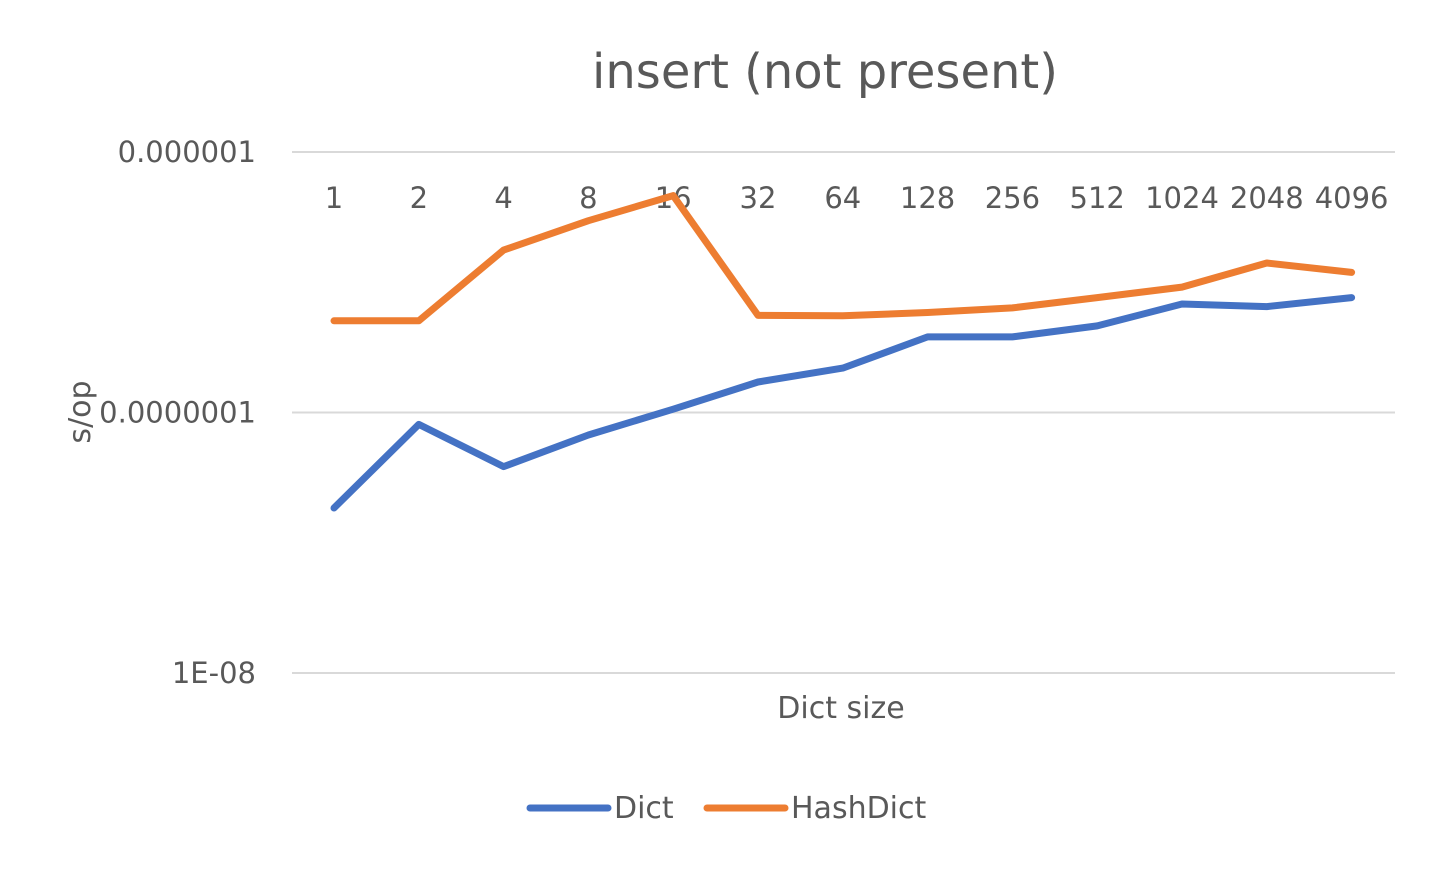 The width and height of the screenshot is (1442, 877). I want to click on x-tick-label: 2048, so click(1267, 198).